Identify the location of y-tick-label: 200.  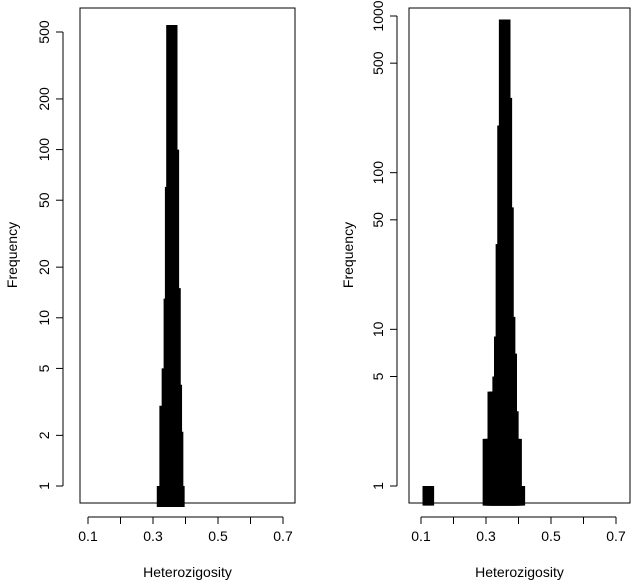
(44, 99).